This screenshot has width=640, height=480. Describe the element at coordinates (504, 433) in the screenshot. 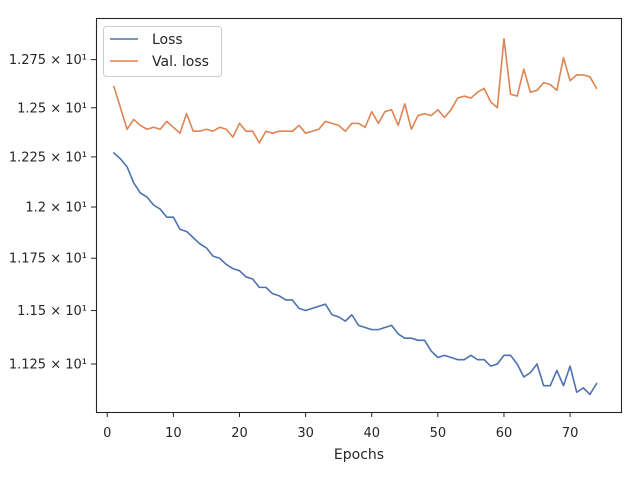

I see `x-tick-label: 60` at that location.